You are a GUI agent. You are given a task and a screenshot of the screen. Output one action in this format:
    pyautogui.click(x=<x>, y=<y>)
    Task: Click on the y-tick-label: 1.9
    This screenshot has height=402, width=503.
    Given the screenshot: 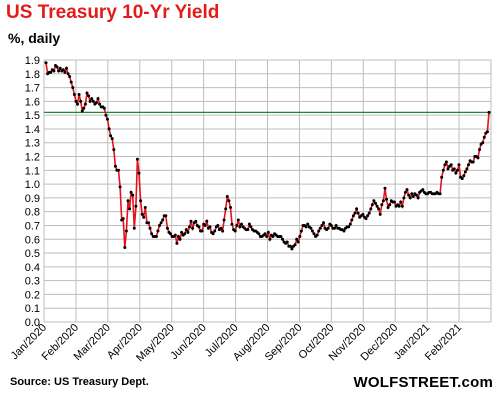 What is the action you would take?
    pyautogui.click(x=32, y=61)
    